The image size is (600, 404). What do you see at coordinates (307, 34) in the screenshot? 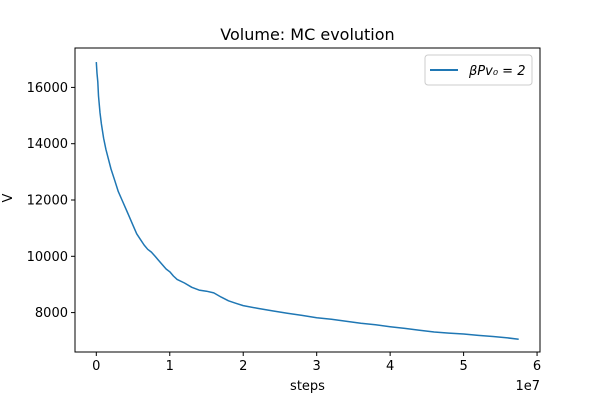
I see `chart-title: Volume: MC evolution` at bounding box center [307, 34].